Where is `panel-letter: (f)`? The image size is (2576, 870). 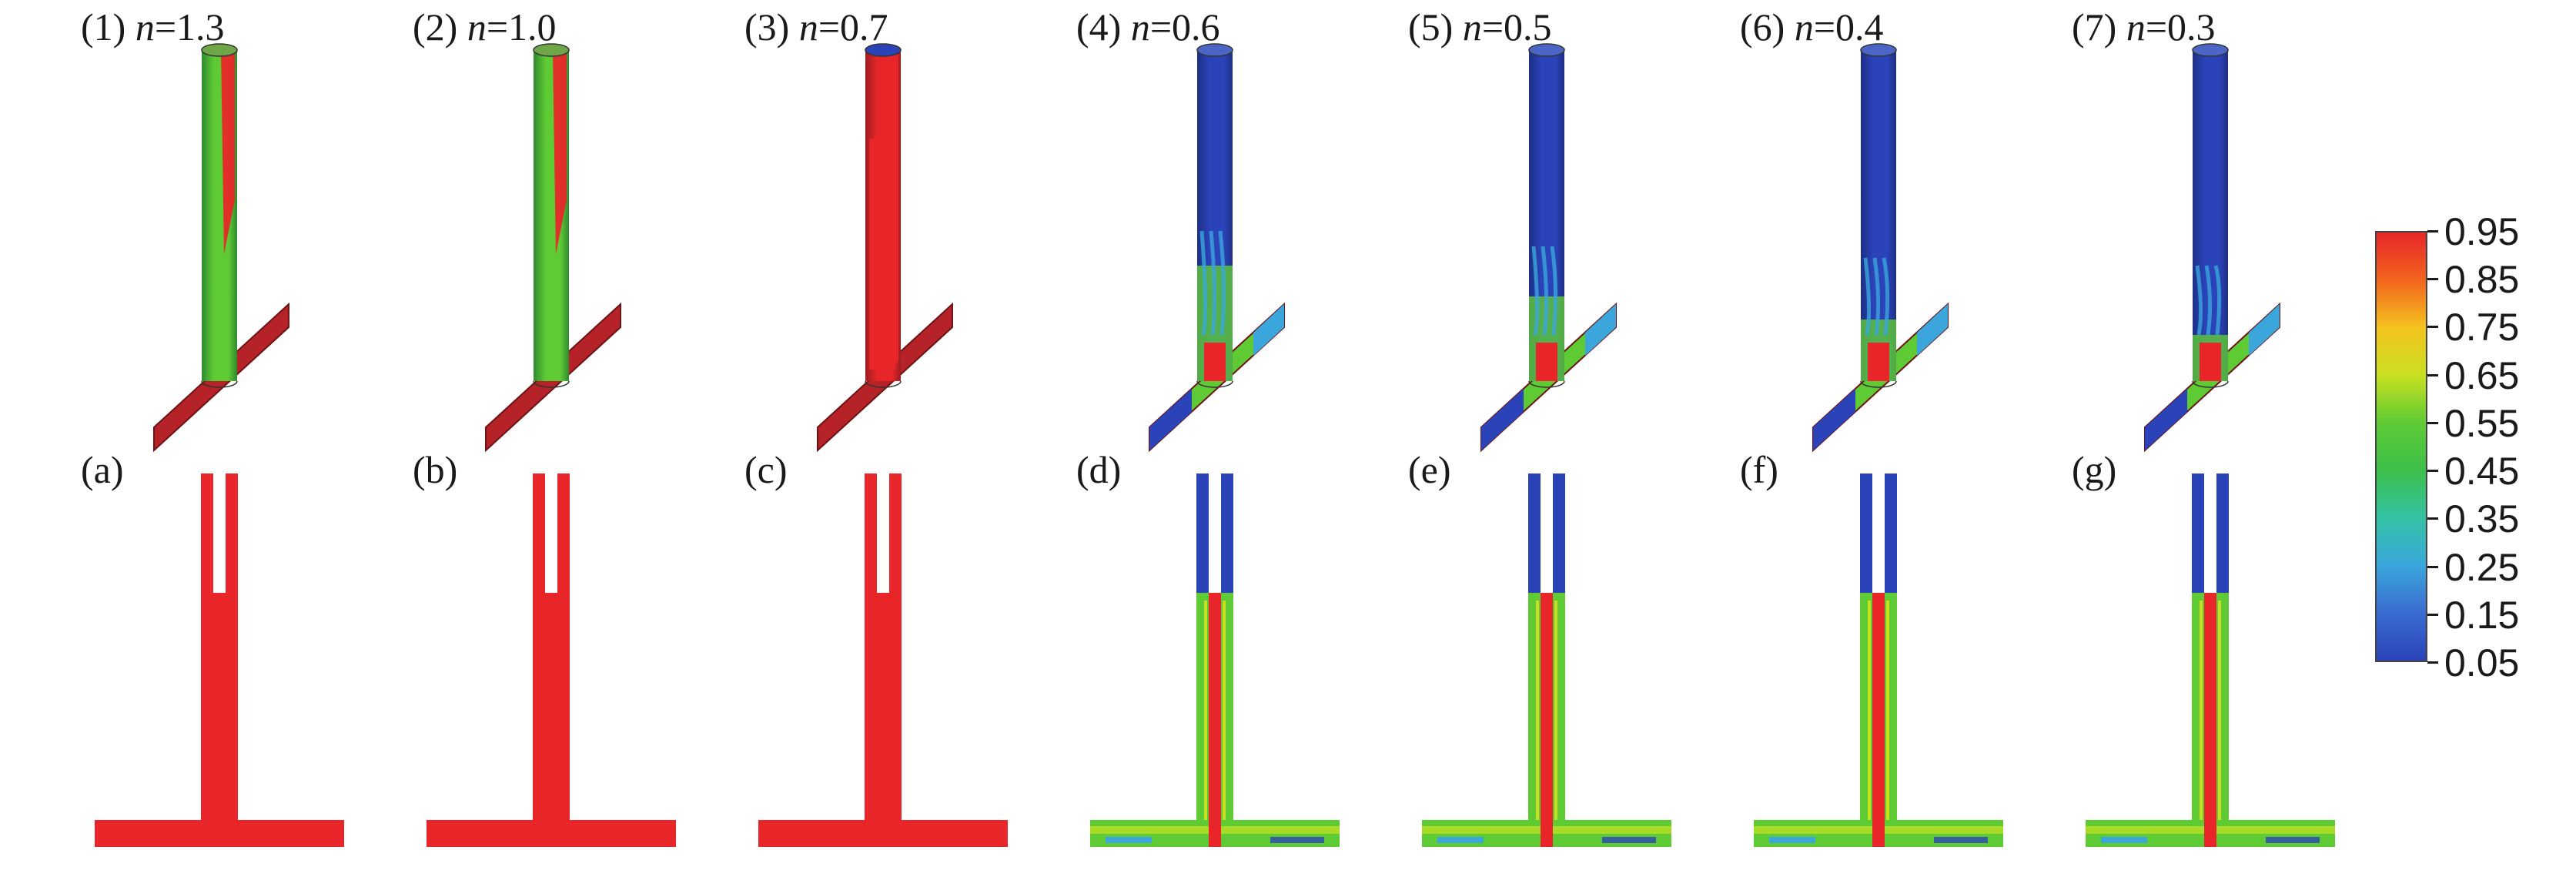 panel-letter: (f) is located at coordinates (1759, 470).